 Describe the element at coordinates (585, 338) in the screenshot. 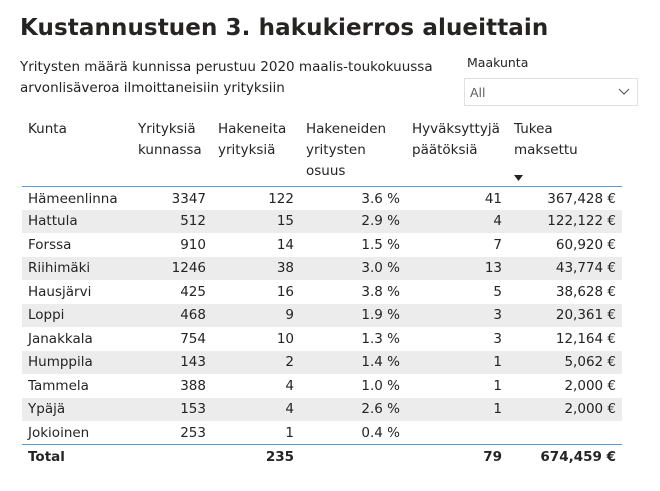

I see `table-cell: 12,164 €` at that location.